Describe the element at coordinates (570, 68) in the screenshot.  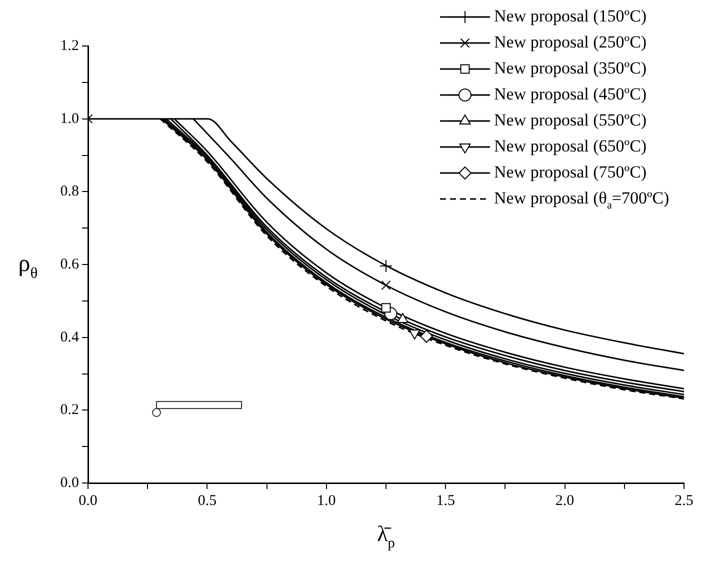
I see `legend-label: New proposal (350ºC)` at that location.